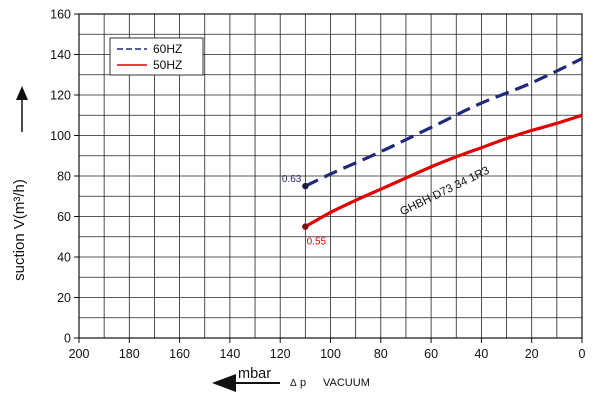 This screenshot has width=615, height=399. Describe the element at coordinates (292, 179) in the screenshot. I see `marker-label: 0.63` at that location.